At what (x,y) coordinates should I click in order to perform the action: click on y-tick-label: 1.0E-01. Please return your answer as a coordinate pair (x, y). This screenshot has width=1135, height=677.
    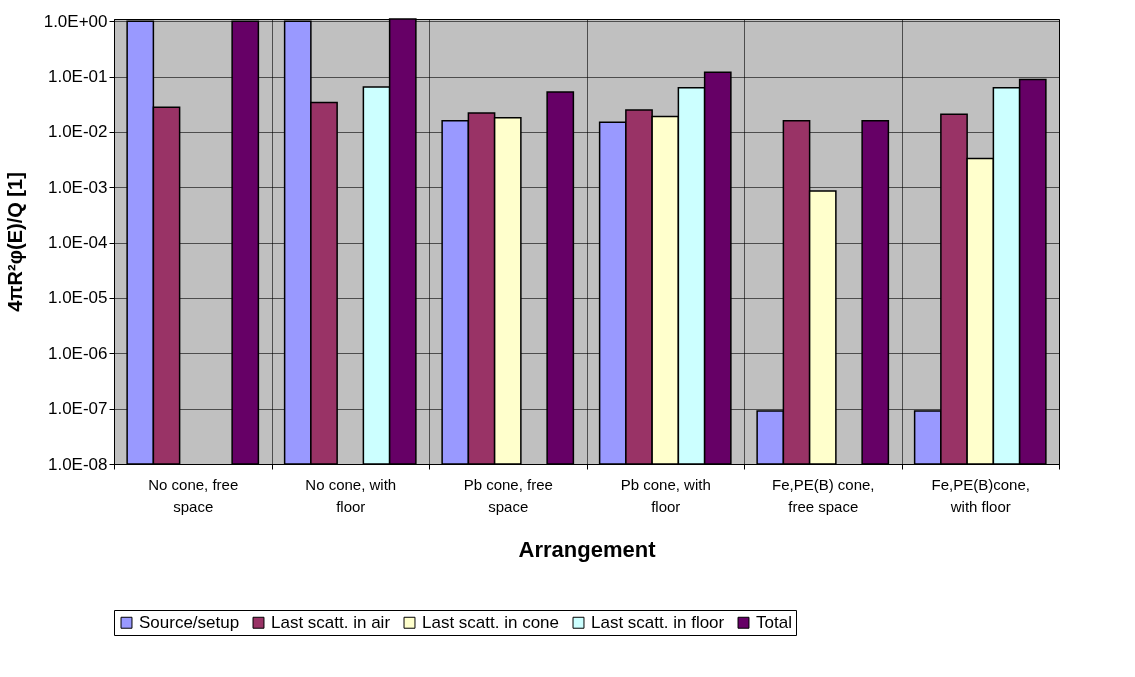
    Looking at the image, I should click on (77, 77).